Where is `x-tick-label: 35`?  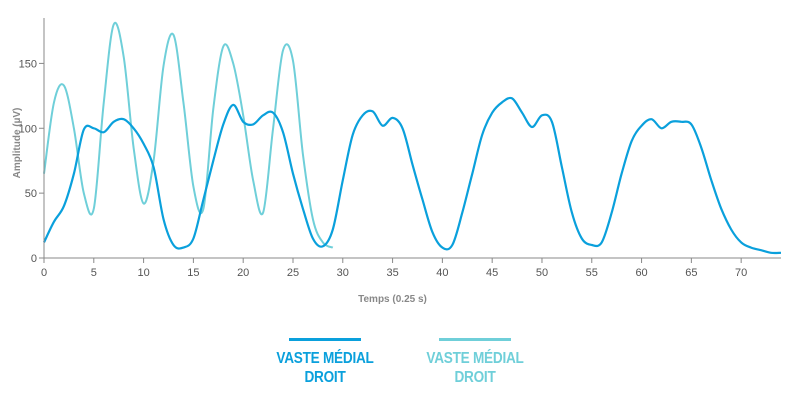 x-tick-label: 35 is located at coordinates (392, 273).